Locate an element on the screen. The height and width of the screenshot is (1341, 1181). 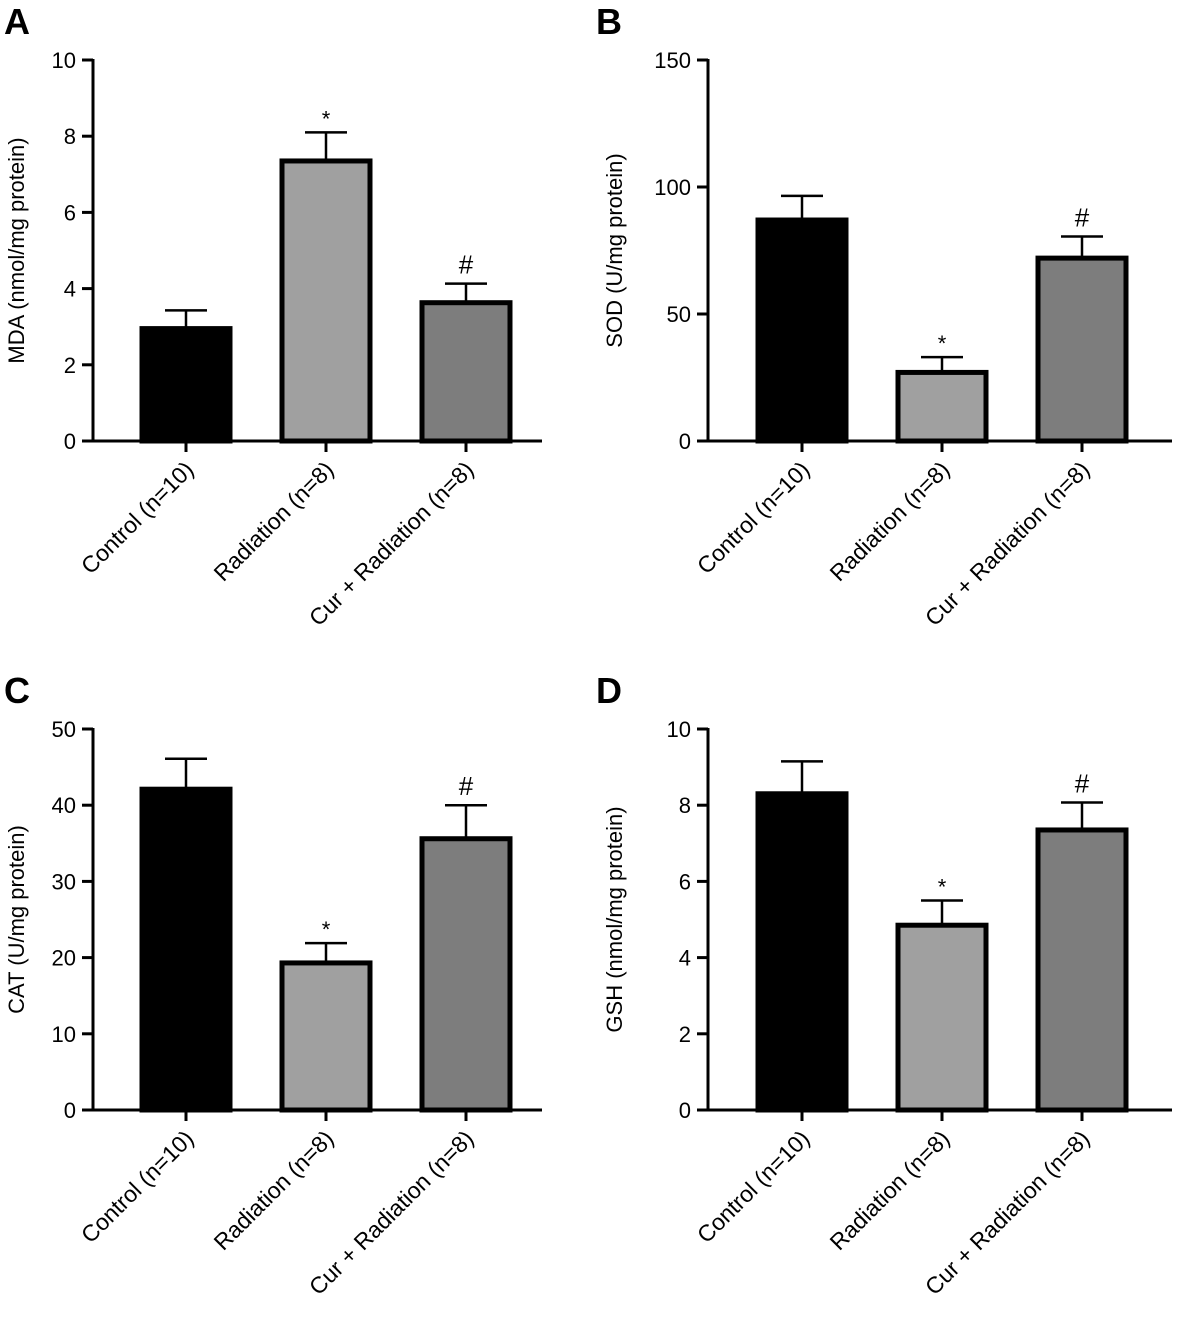
y-tick-label: 100 is located at coordinates (672, 187).